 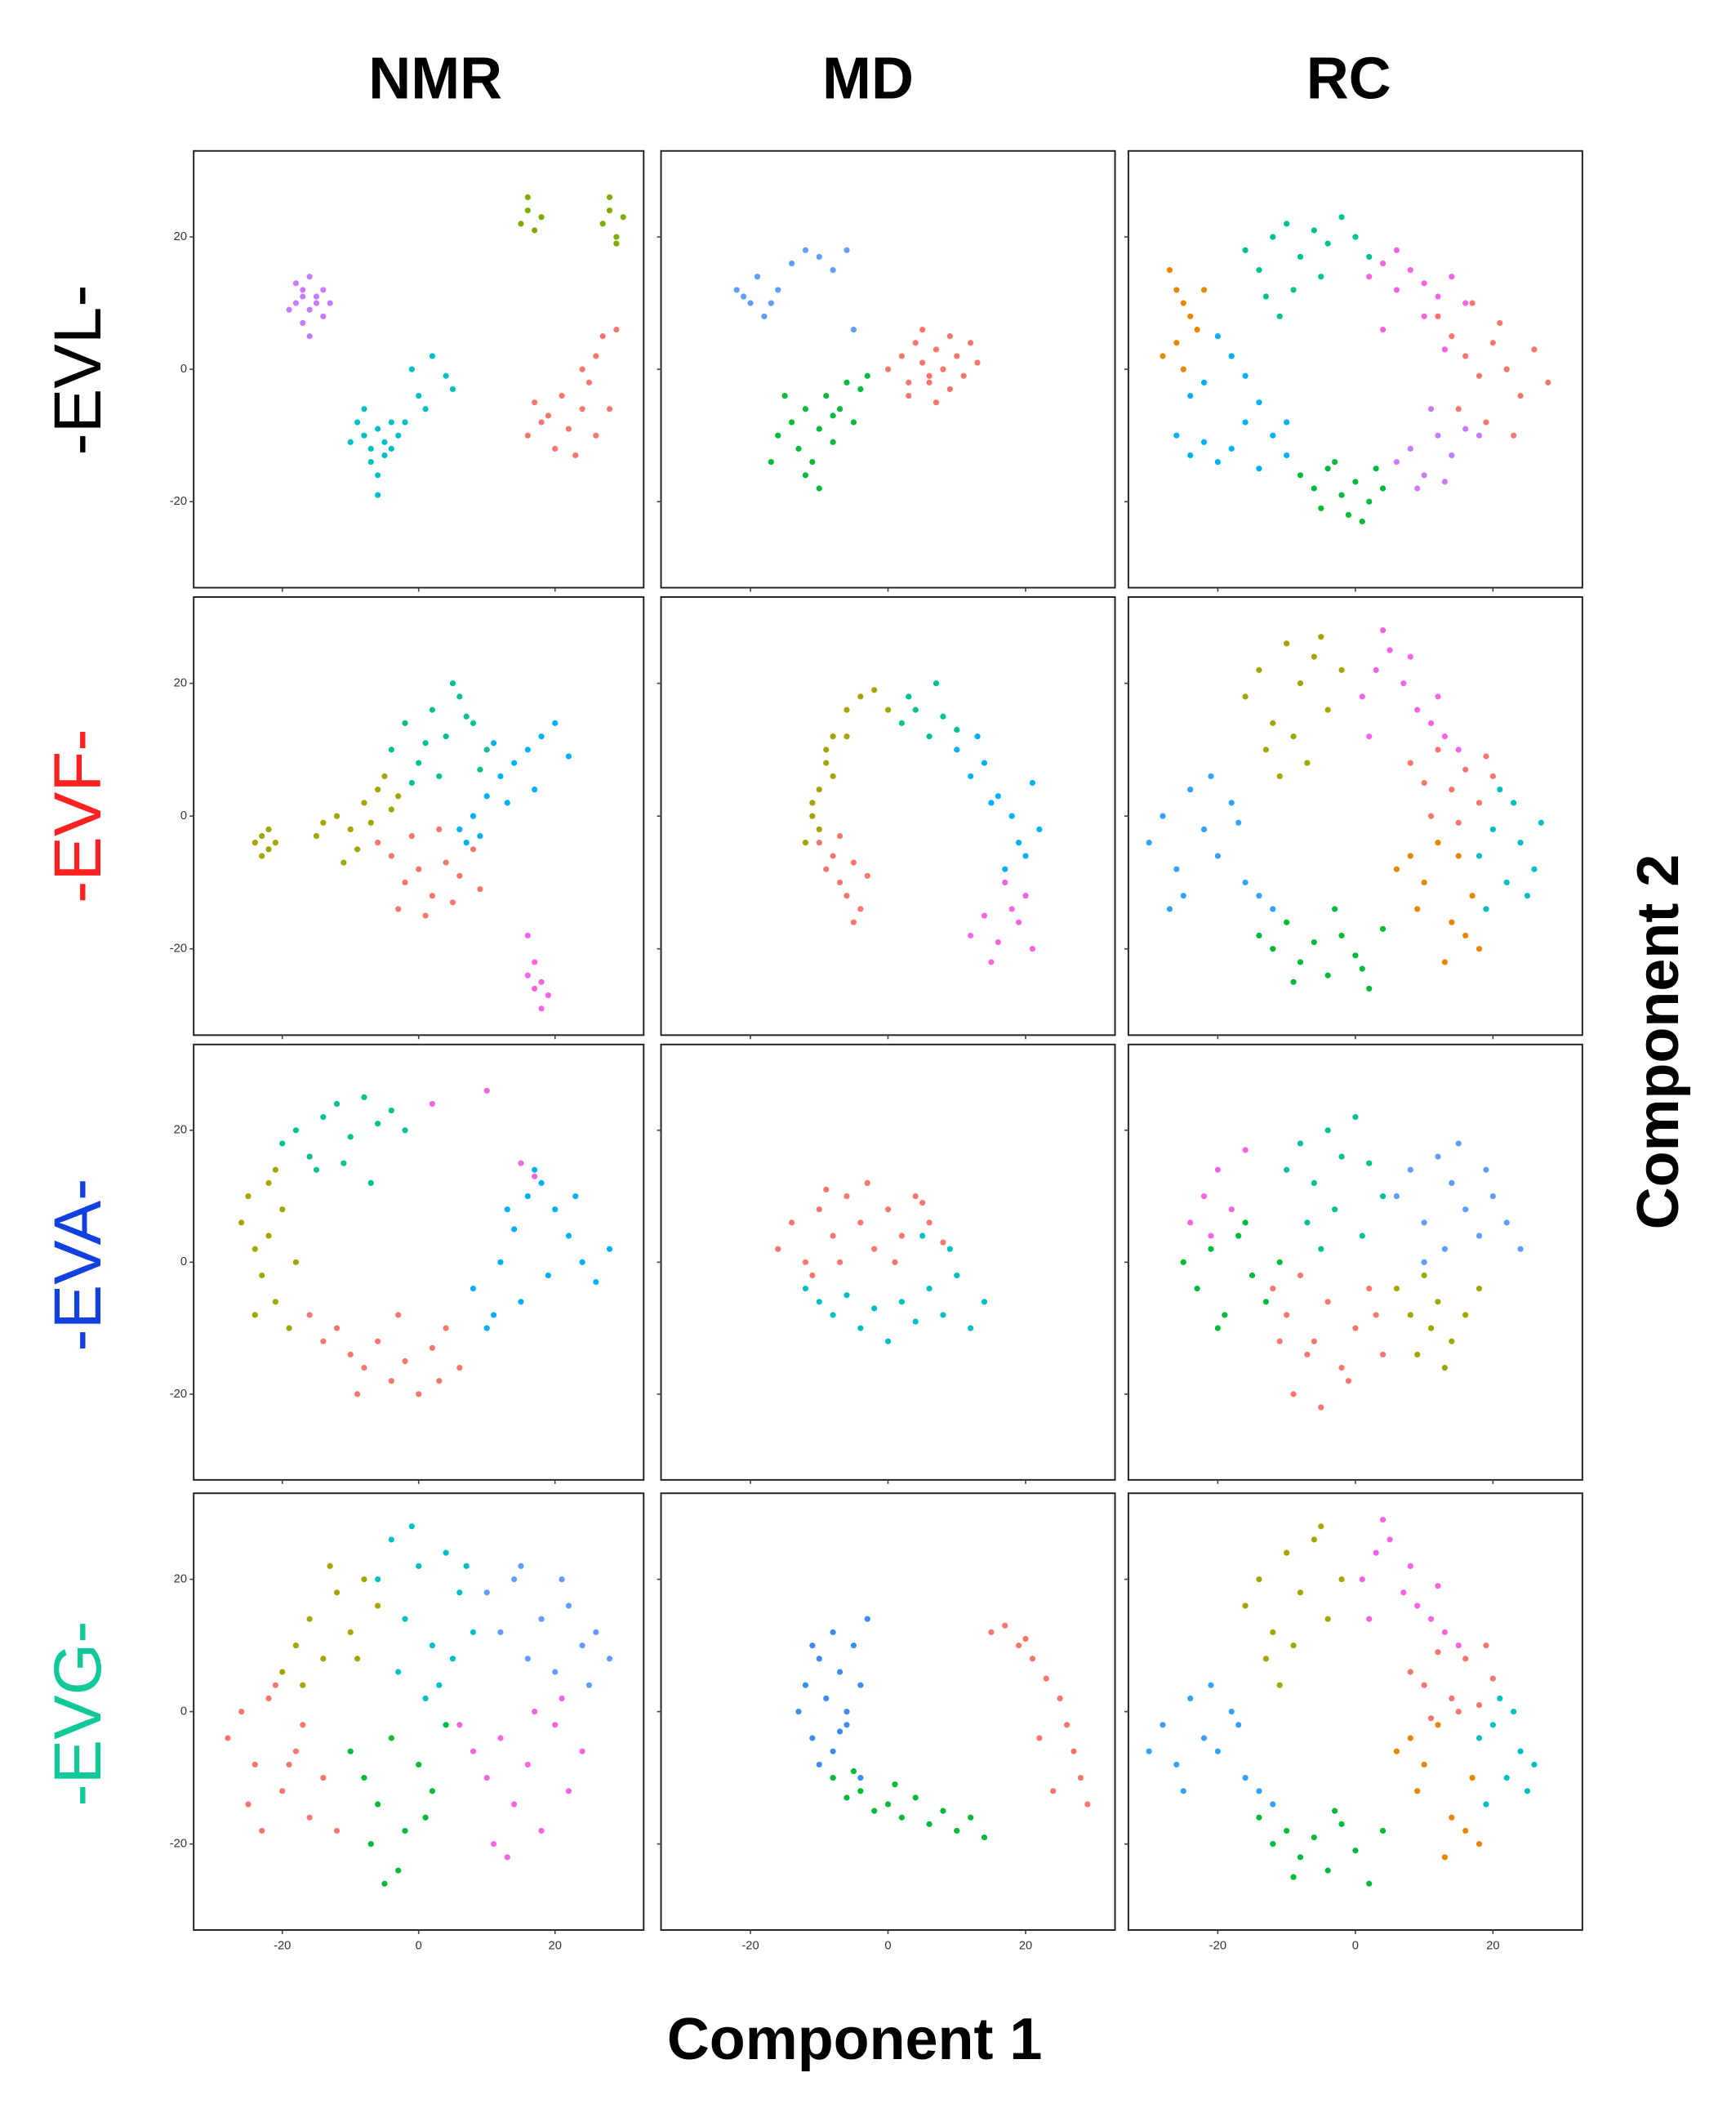 What do you see at coordinates (419, 1262) in the screenshot?
I see `panel-frame` at bounding box center [419, 1262].